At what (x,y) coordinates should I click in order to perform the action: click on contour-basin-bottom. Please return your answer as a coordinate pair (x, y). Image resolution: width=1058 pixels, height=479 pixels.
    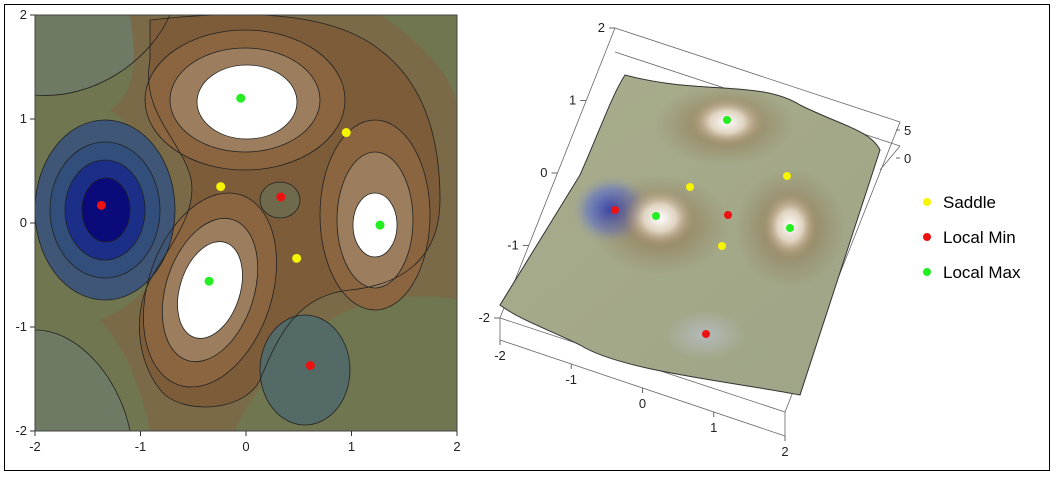
    Looking at the image, I should click on (305, 370).